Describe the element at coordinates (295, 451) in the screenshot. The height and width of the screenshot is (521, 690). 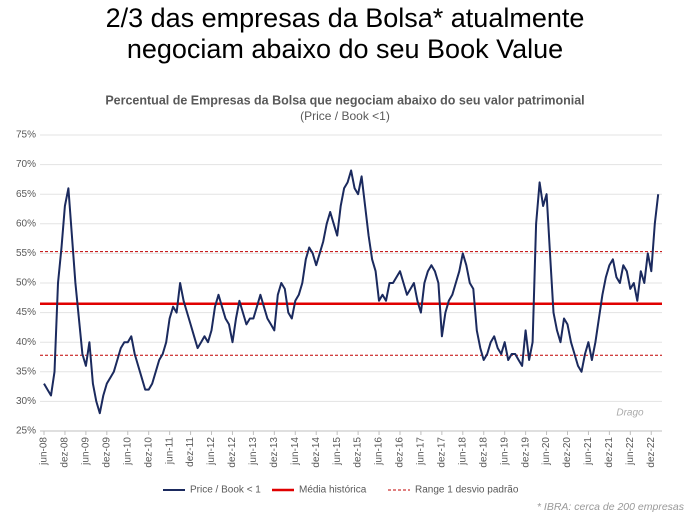
I see `x-tick-label: jun-14` at that location.